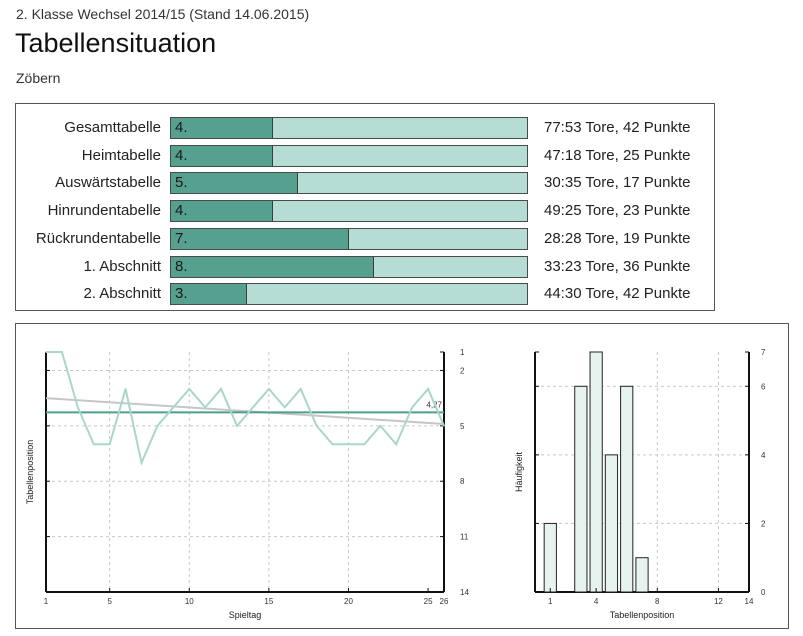 The image size is (803, 636). Describe the element at coordinates (617, 238) in the screenshot. I see `row-stats: 28:28 Tore, 19 Punkte` at that location.